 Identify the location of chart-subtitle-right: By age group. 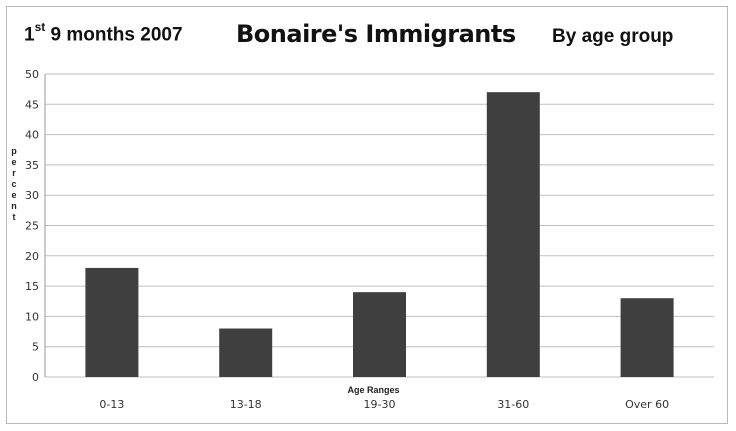
(613, 36).